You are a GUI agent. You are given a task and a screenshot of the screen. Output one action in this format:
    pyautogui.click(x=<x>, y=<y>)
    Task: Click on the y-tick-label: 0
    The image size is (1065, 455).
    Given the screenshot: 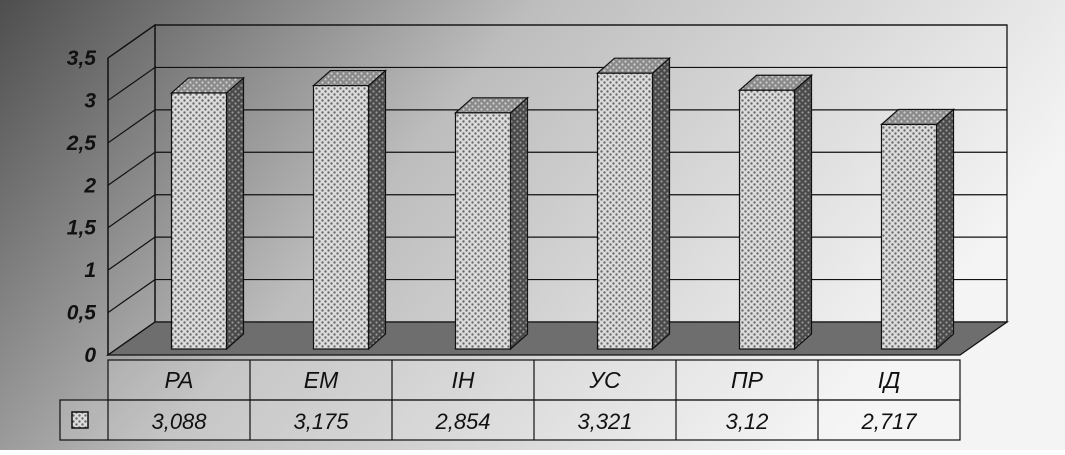 What is the action you would take?
    pyautogui.click(x=90, y=355)
    